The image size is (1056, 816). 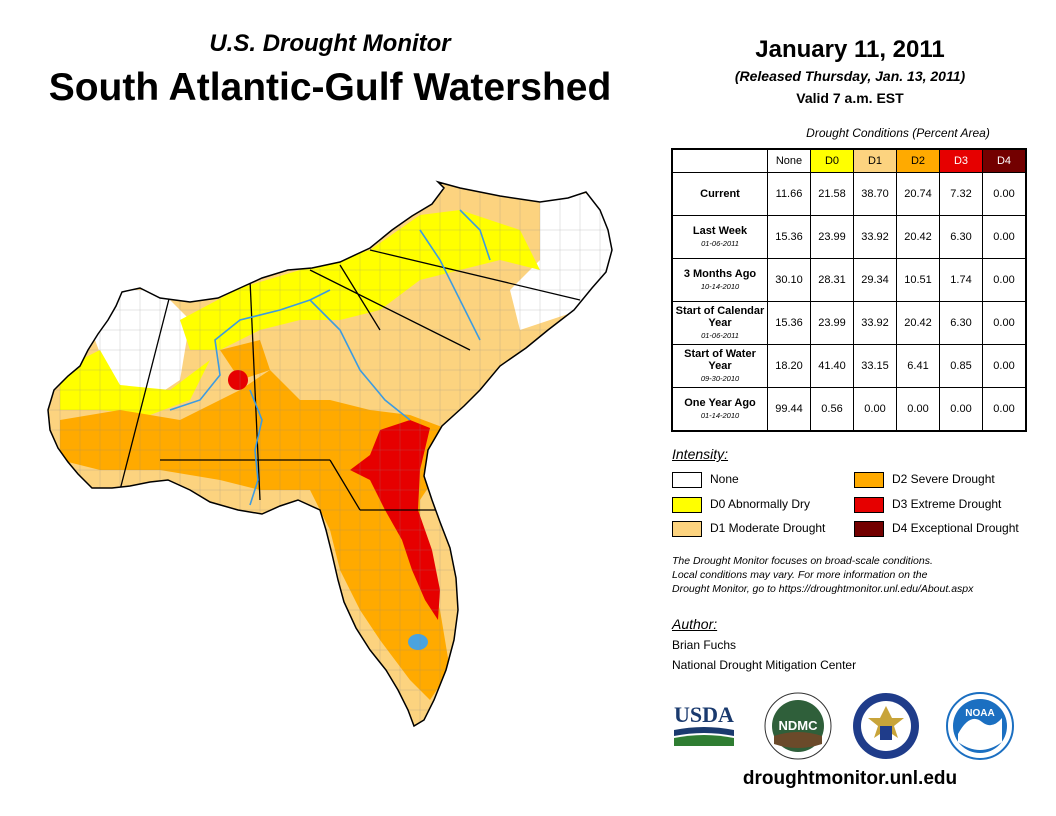 What do you see at coordinates (789, 280) in the screenshot?
I see `table-cell: 30.10` at bounding box center [789, 280].